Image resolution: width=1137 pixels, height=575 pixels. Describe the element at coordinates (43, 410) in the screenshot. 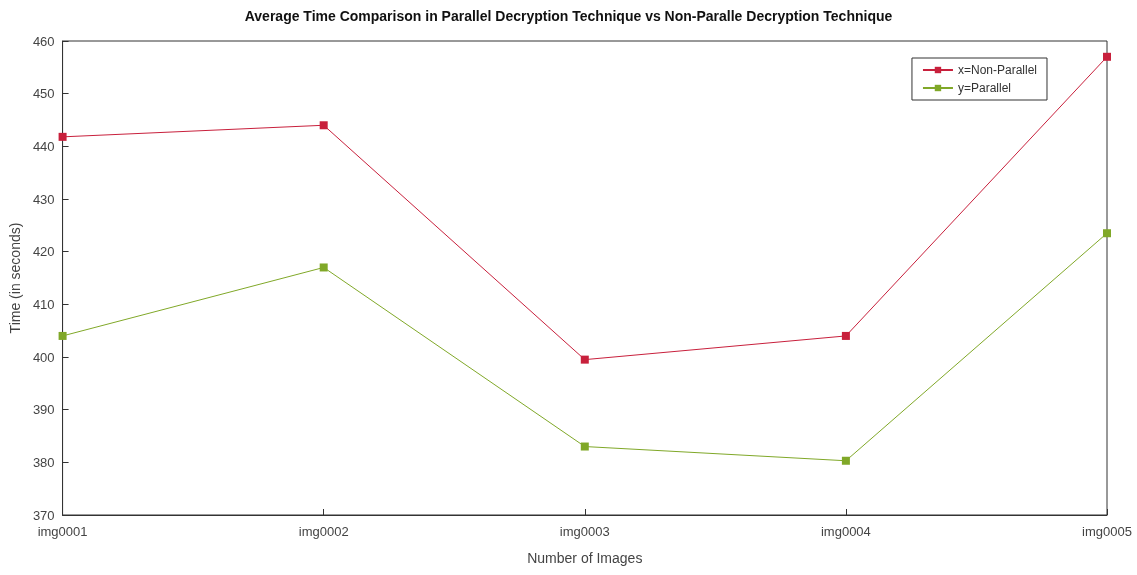

I see `y-tick-label: 390` at that location.